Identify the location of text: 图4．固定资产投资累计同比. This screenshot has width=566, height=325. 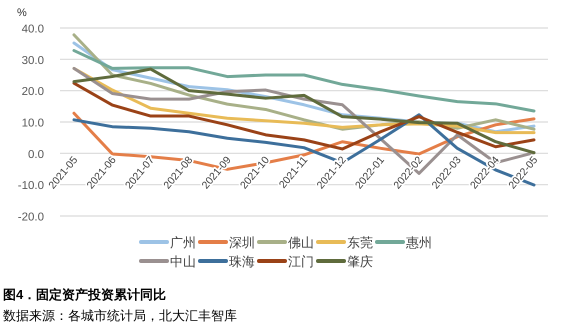
(84, 294).